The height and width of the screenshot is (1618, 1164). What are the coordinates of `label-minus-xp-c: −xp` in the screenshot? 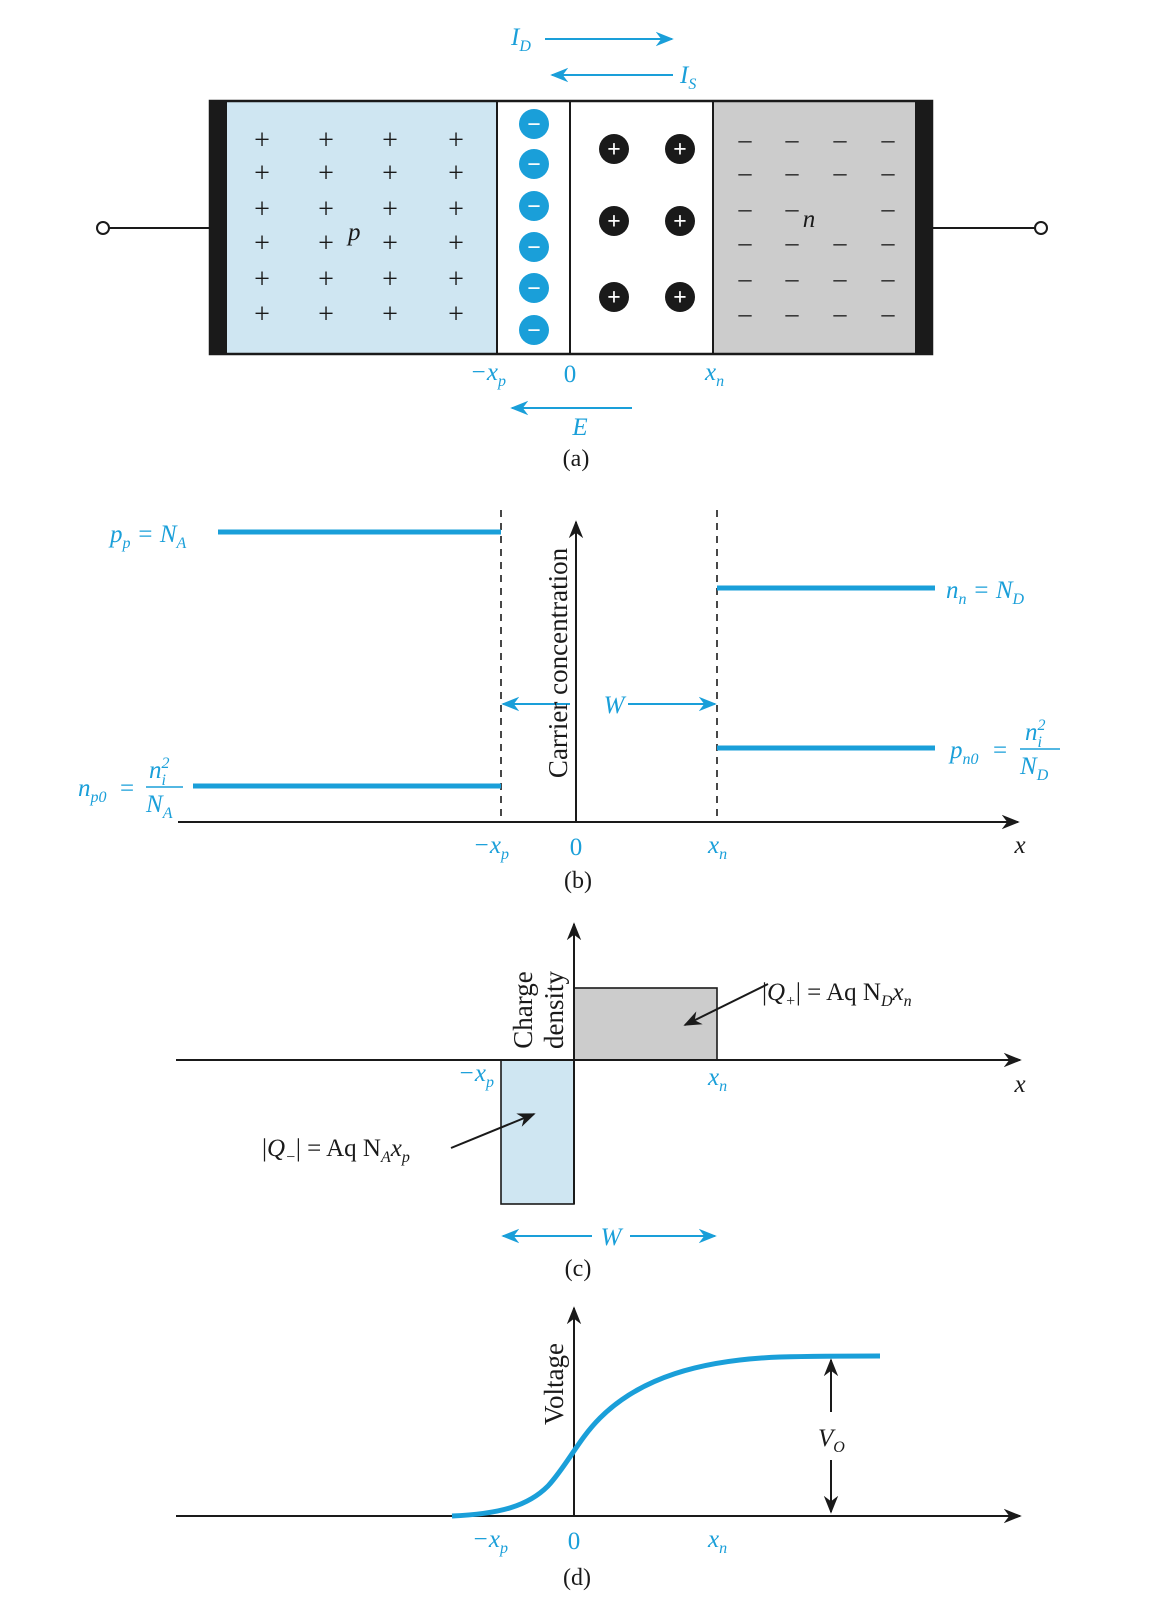 It's located at (476, 1075).